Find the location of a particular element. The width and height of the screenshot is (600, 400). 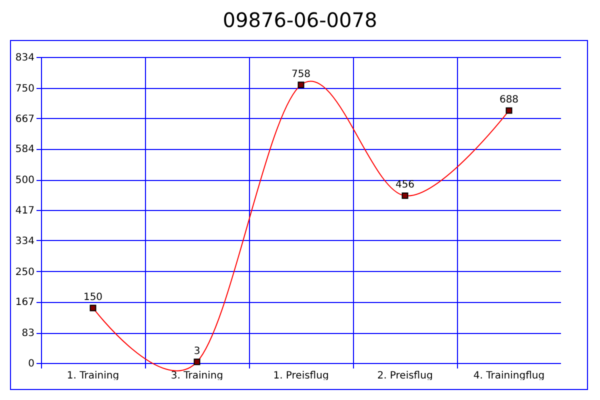

y-tick-label: 167 is located at coordinates (24, 302).